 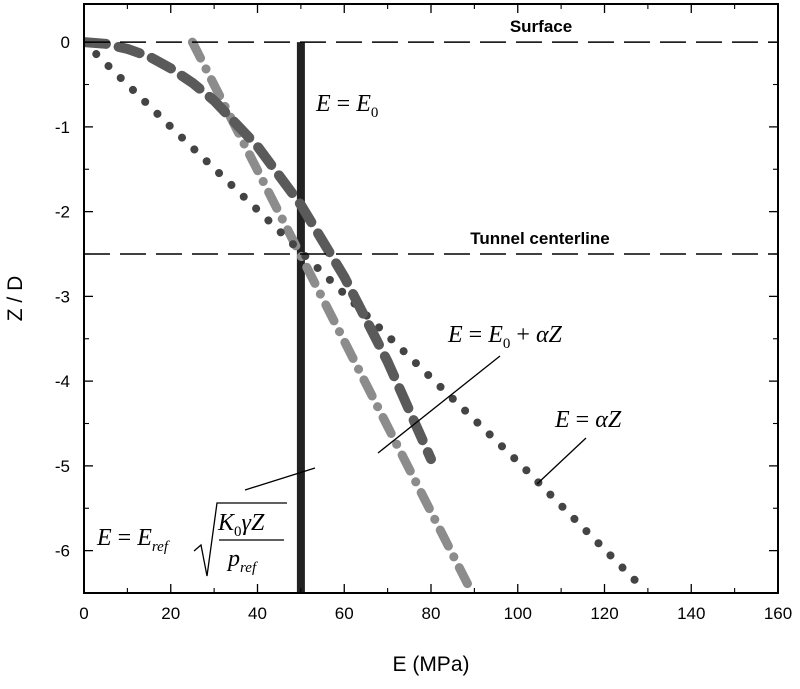 I want to click on annotation-leader-proportional, so click(x=561, y=461).